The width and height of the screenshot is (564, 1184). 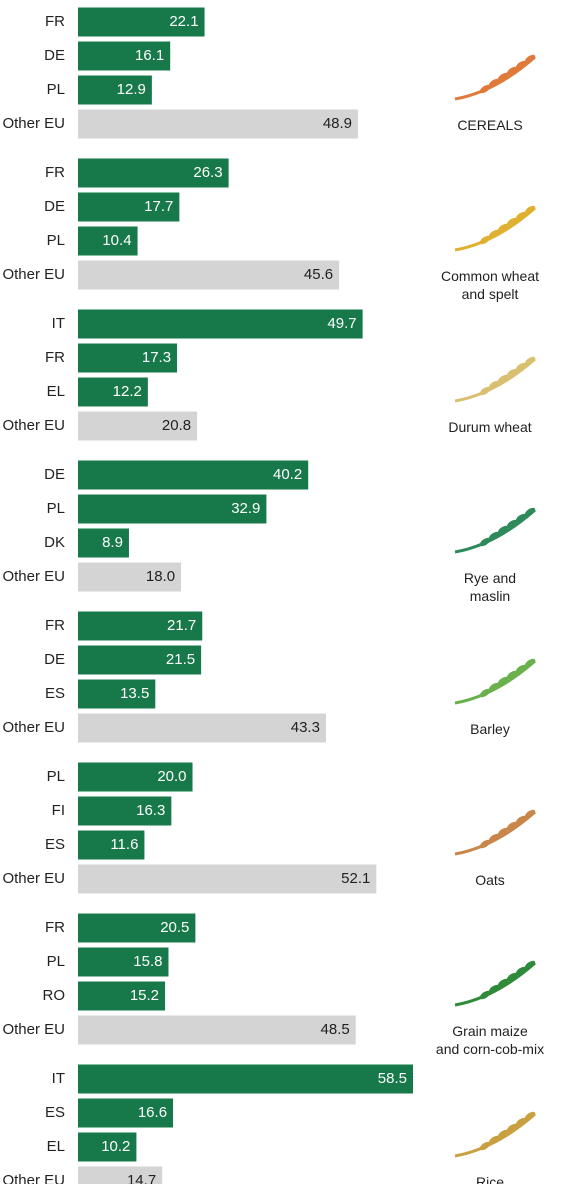 What do you see at coordinates (335, 1029) in the screenshot?
I see `value-label: 48.5` at bounding box center [335, 1029].